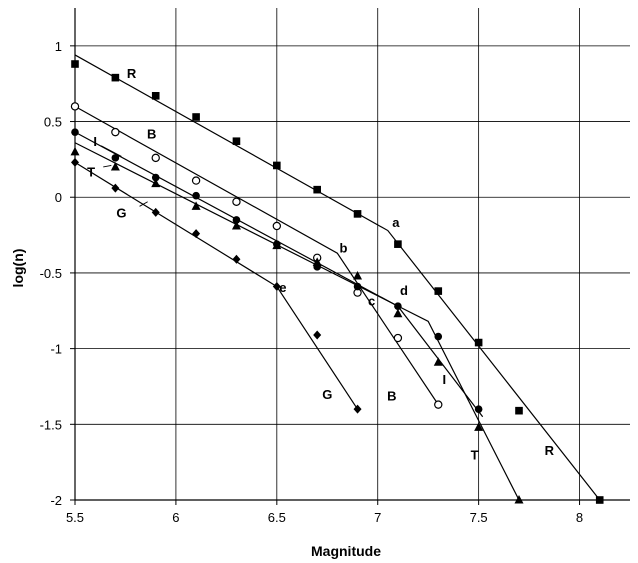  What do you see at coordinates (56, 500) in the screenshot?
I see `y-tick-label: -2` at bounding box center [56, 500].